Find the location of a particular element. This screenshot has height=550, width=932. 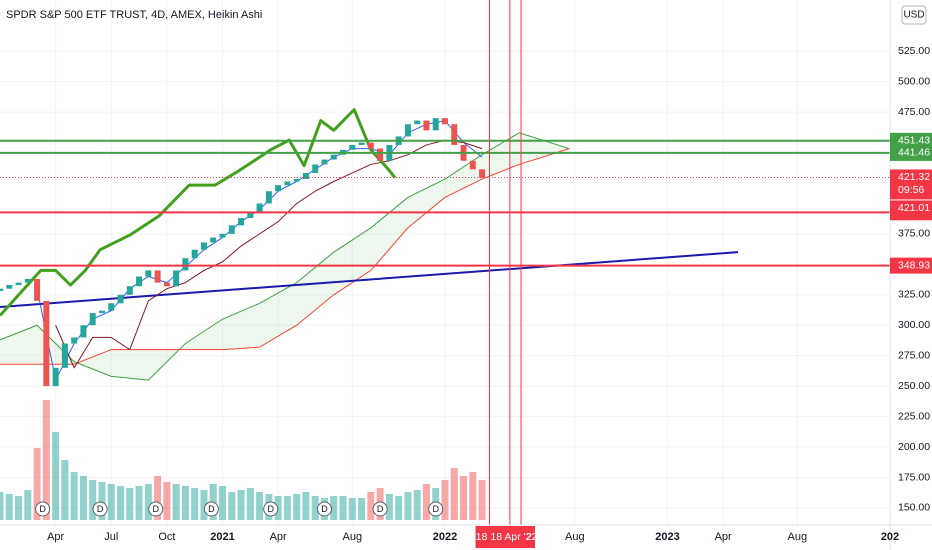

last-price-label: 421.32 is located at coordinates (914, 177).